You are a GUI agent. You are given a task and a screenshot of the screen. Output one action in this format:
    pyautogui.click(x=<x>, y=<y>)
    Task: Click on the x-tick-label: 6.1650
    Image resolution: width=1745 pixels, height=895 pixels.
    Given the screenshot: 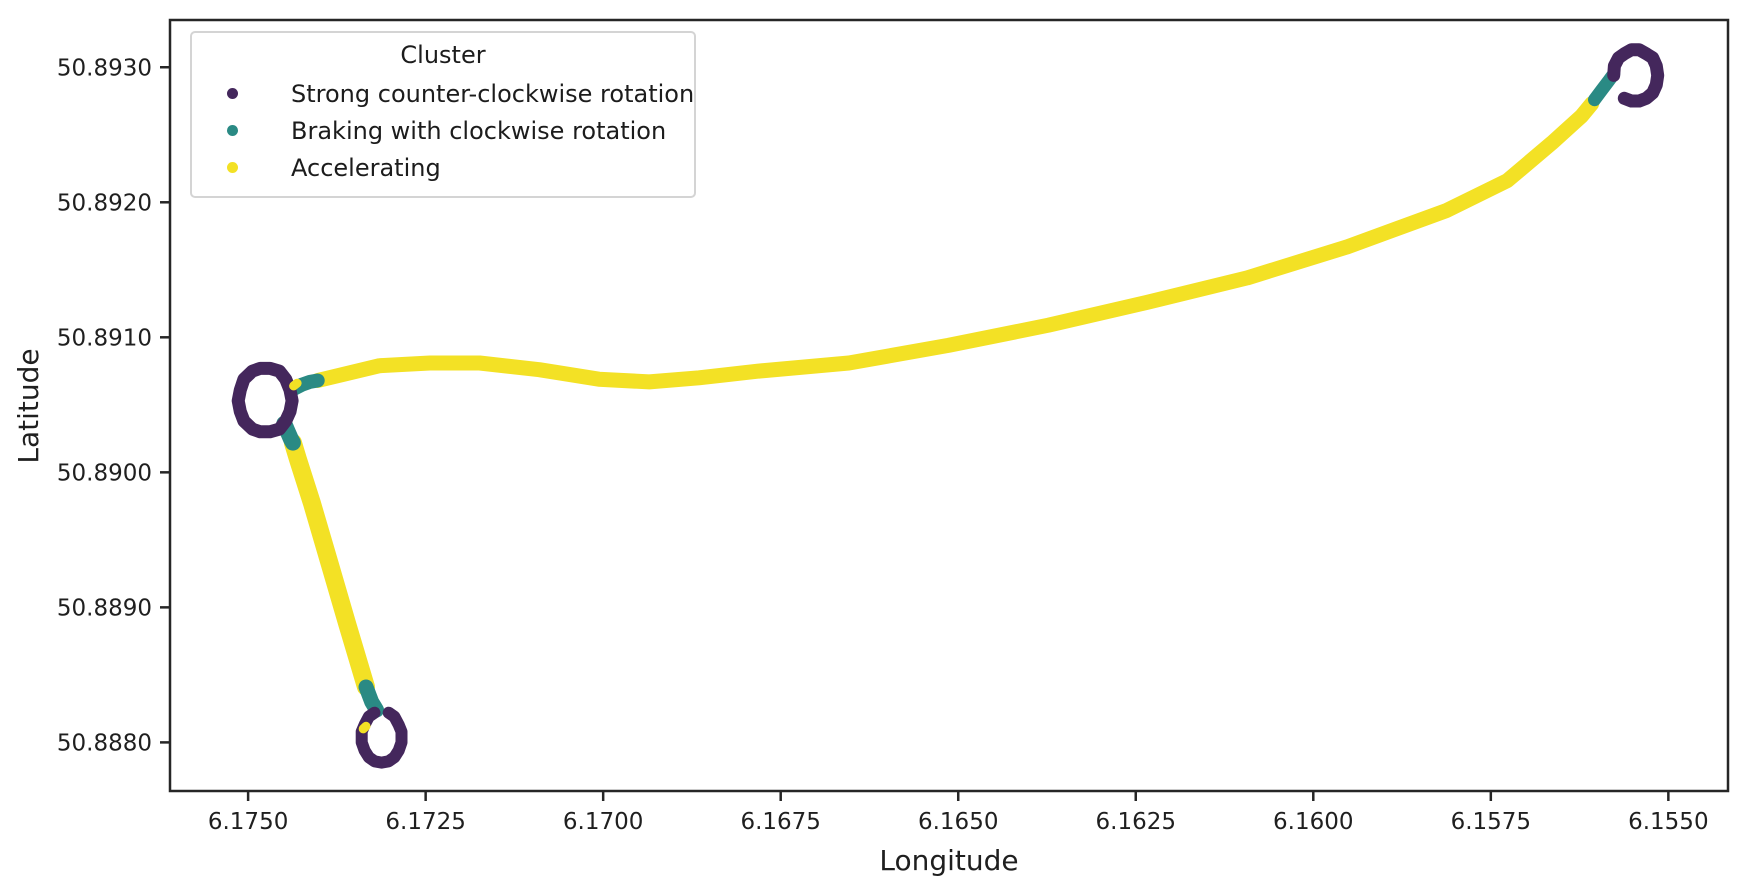 What is the action you would take?
    pyautogui.click(x=958, y=822)
    